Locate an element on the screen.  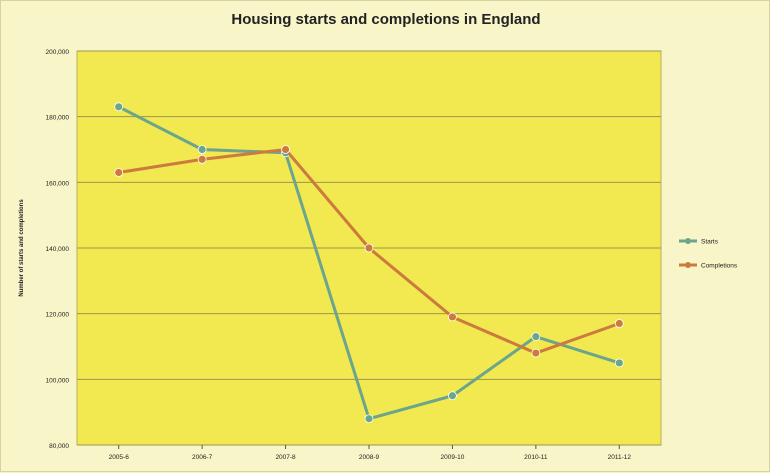
y-tick-label: 180,000 is located at coordinates (58, 118).